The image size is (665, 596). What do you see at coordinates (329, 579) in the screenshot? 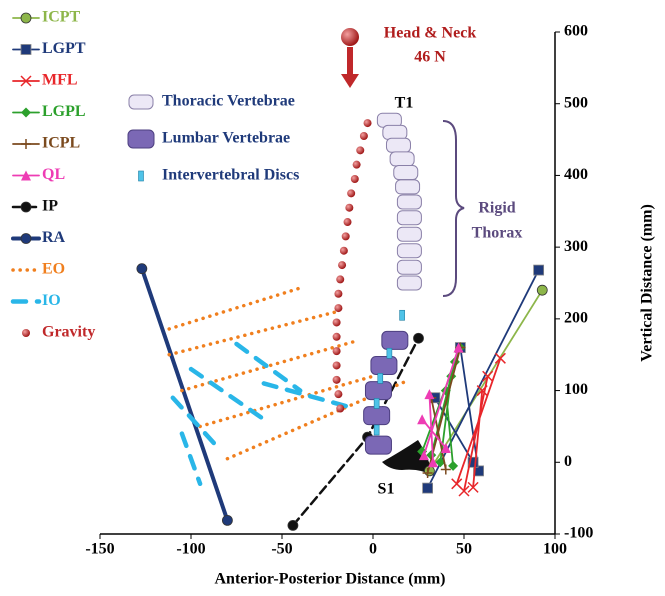
I see `x-axis-title: Anterior-Posterior Distance (mm)` at bounding box center [329, 579].